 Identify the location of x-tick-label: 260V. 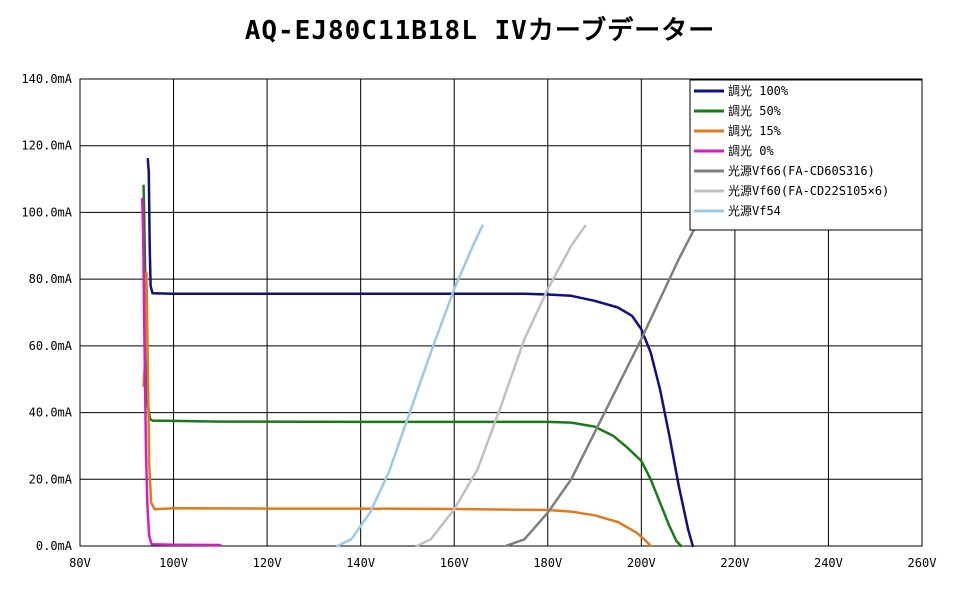
(922, 563).